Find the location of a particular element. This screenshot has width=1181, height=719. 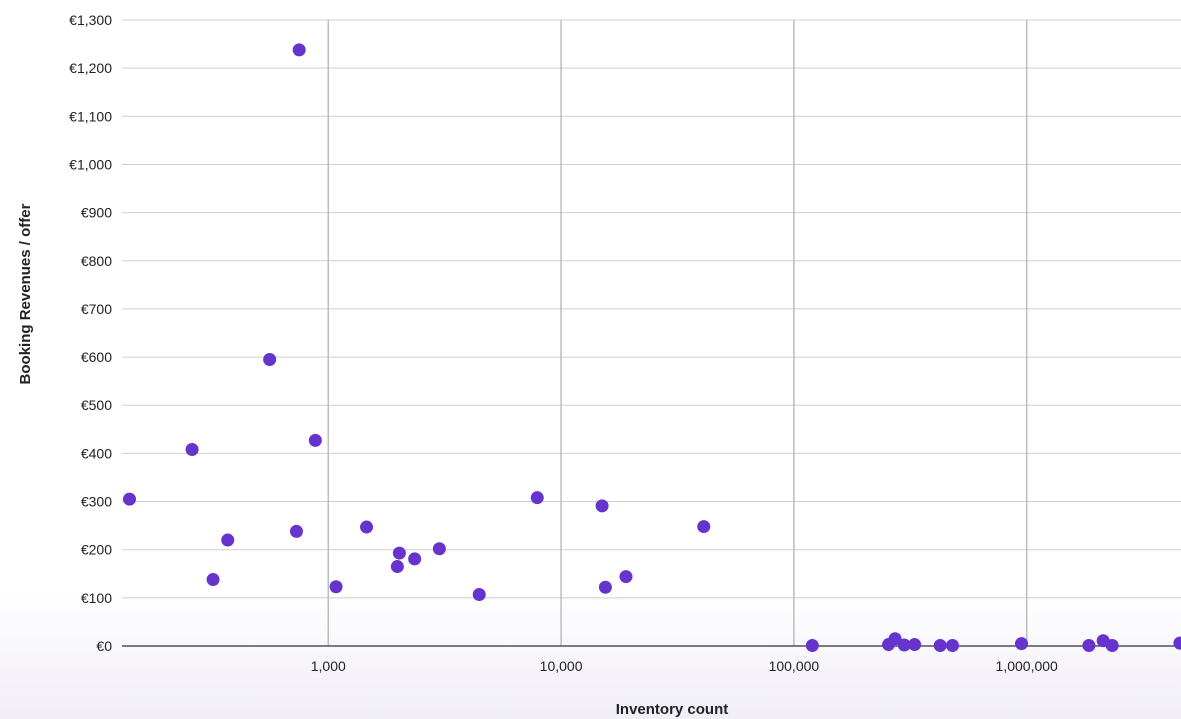

y-tick-label: €800 is located at coordinates (96, 261).